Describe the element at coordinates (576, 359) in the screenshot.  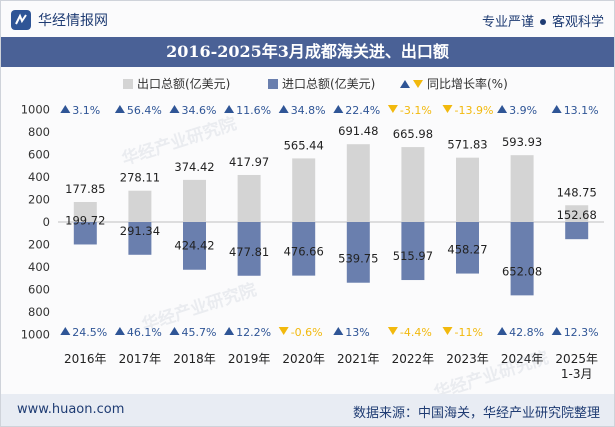
I see `x-tick-label: 2025年` at that location.